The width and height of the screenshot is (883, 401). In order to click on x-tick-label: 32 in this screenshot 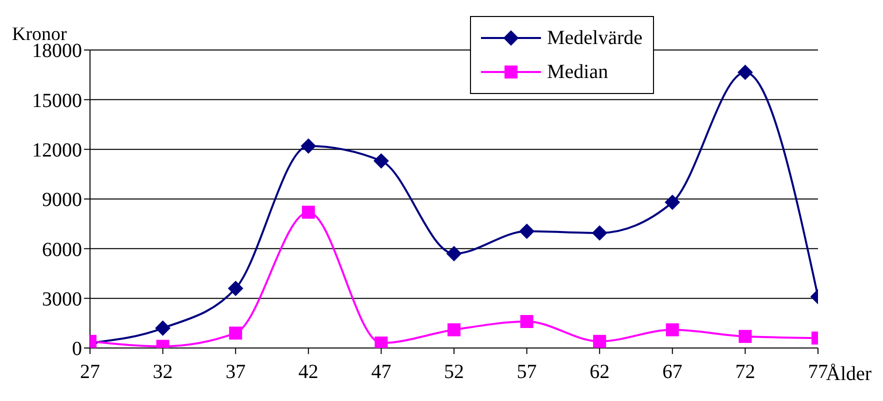, I will do `click(162, 372)`.